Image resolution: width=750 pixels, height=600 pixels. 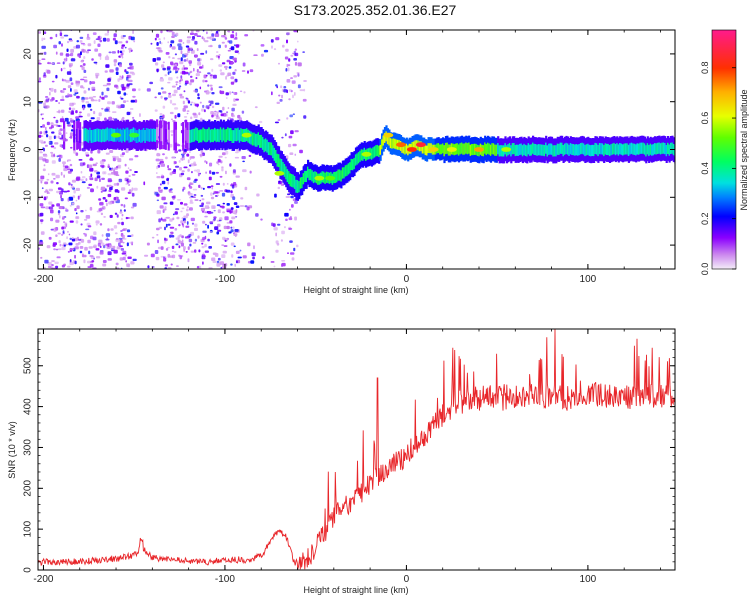 What do you see at coordinates (355, 290) in the screenshot?
I see `spectrogram-x-axis-label: Height of straight line (km)` at bounding box center [355, 290].